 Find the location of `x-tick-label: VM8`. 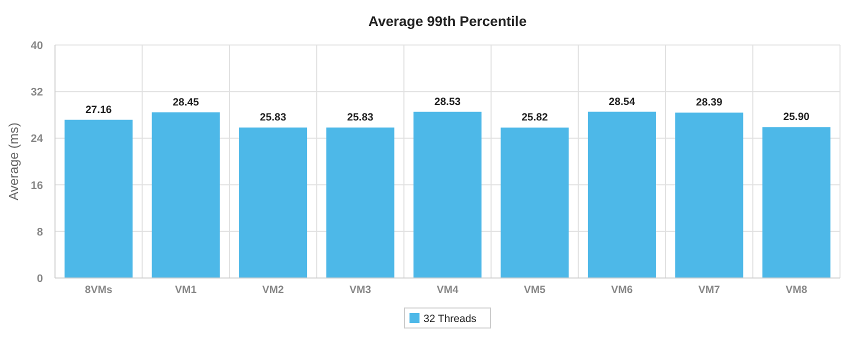

x-tick-label: VM8 is located at coordinates (797, 290).